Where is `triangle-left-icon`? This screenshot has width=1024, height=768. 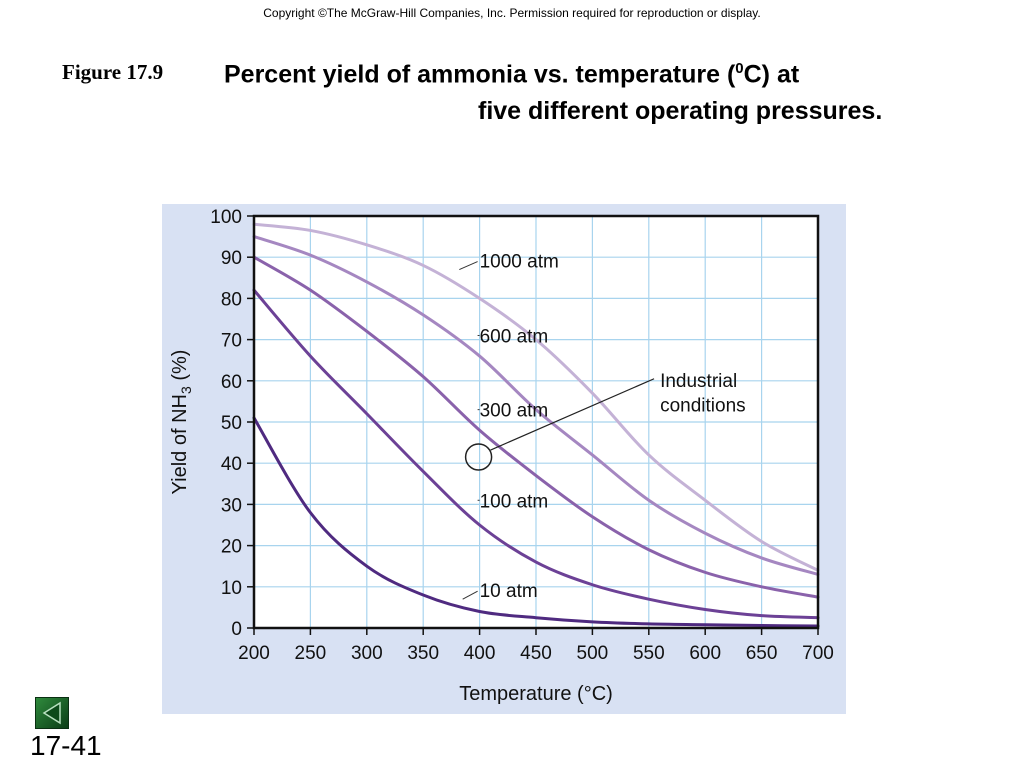
triangle-left-icon is located at coordinates (51, 713).